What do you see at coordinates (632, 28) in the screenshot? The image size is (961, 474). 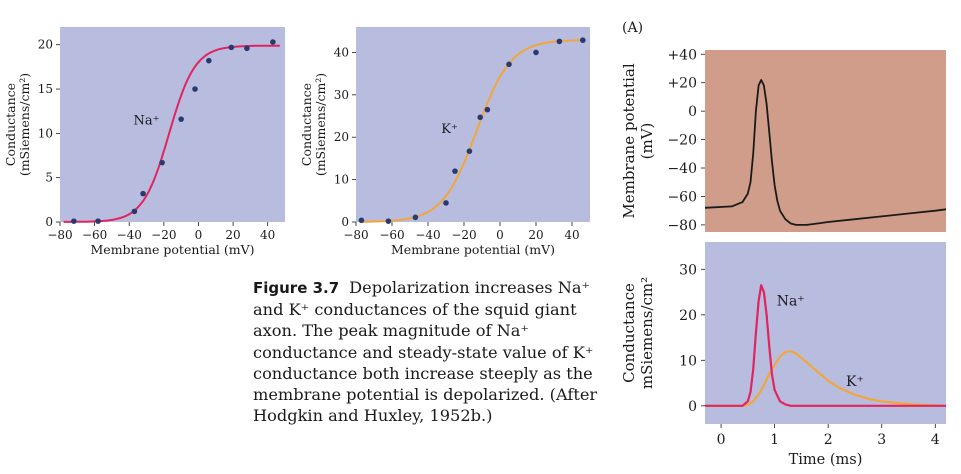 I see `panel-label: (A)` at bounding box center [632, 28].